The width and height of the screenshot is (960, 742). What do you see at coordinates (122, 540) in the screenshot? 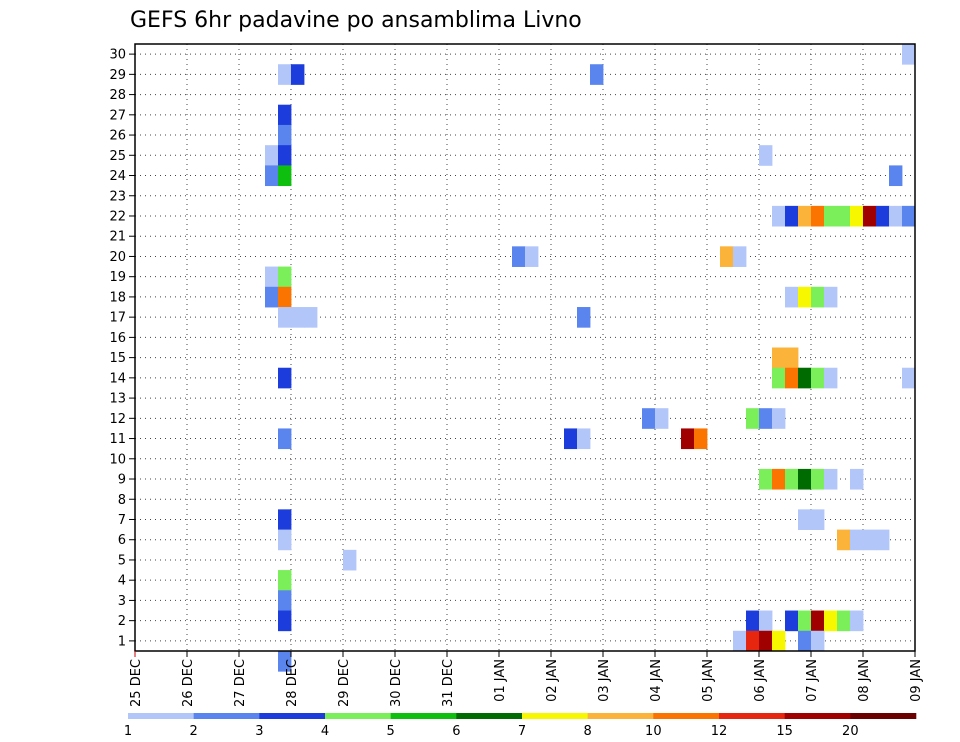
I see `y-tick-label: 6` at bounding box center [122, 540].